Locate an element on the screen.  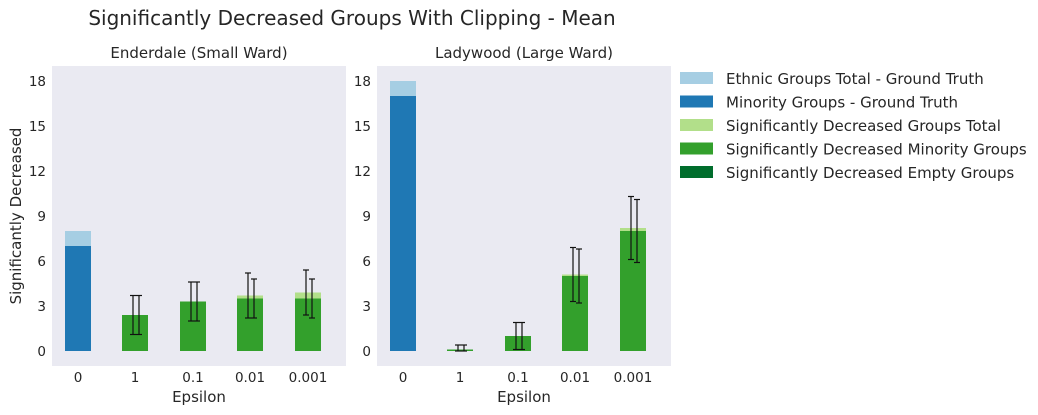
panel-1-xtick-label: 0 is located at coordinates (78, 378).